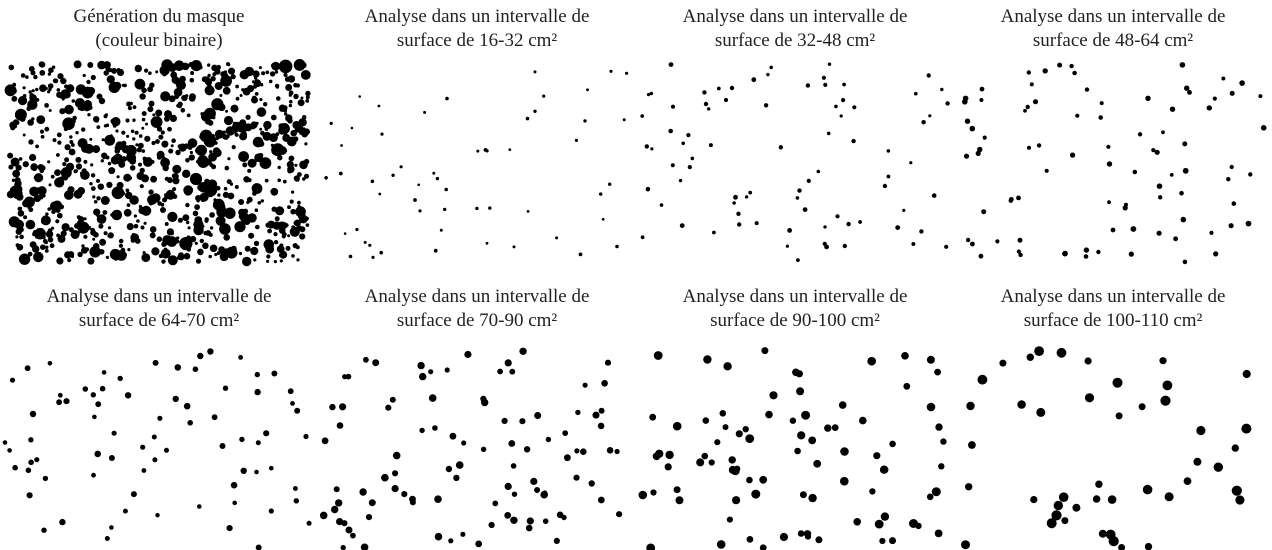 This screenshot has width=1272, height=550. Describe the element at coordinates (1113, 320) in the screenshot. I see `panel-title: surface de 100-110 cm²` at that location.